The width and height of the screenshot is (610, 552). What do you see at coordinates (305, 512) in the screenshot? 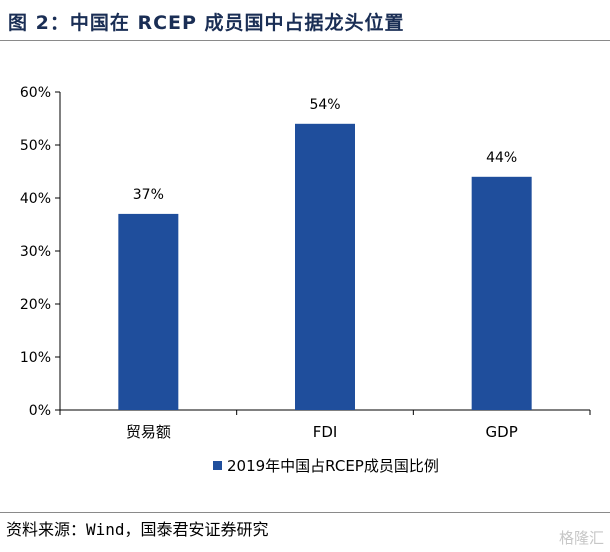
I see `bottom-divider` at bounding box center [305, 512].